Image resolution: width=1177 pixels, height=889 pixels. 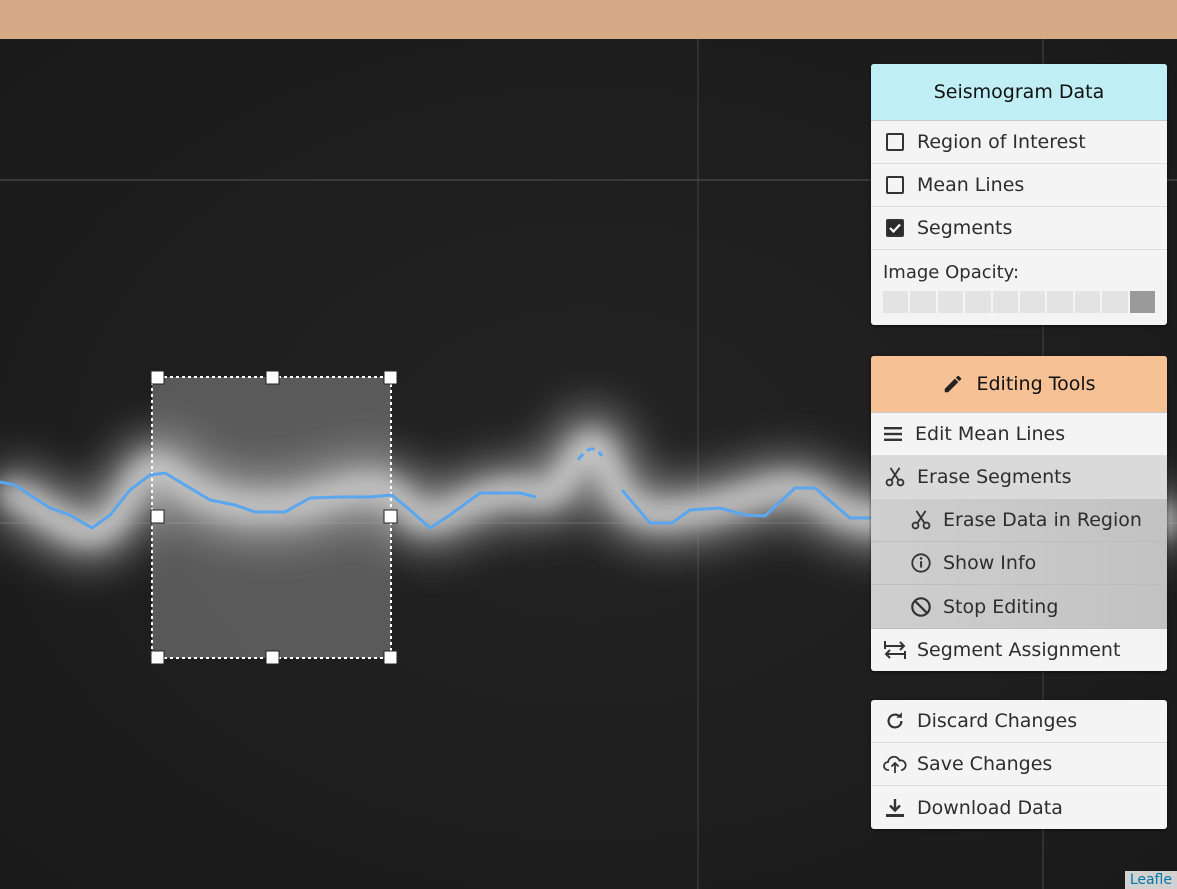 What do you see at coordinates (921, 563) in the screenshot?
I see `info-icon` at bounding box center [921, 563].